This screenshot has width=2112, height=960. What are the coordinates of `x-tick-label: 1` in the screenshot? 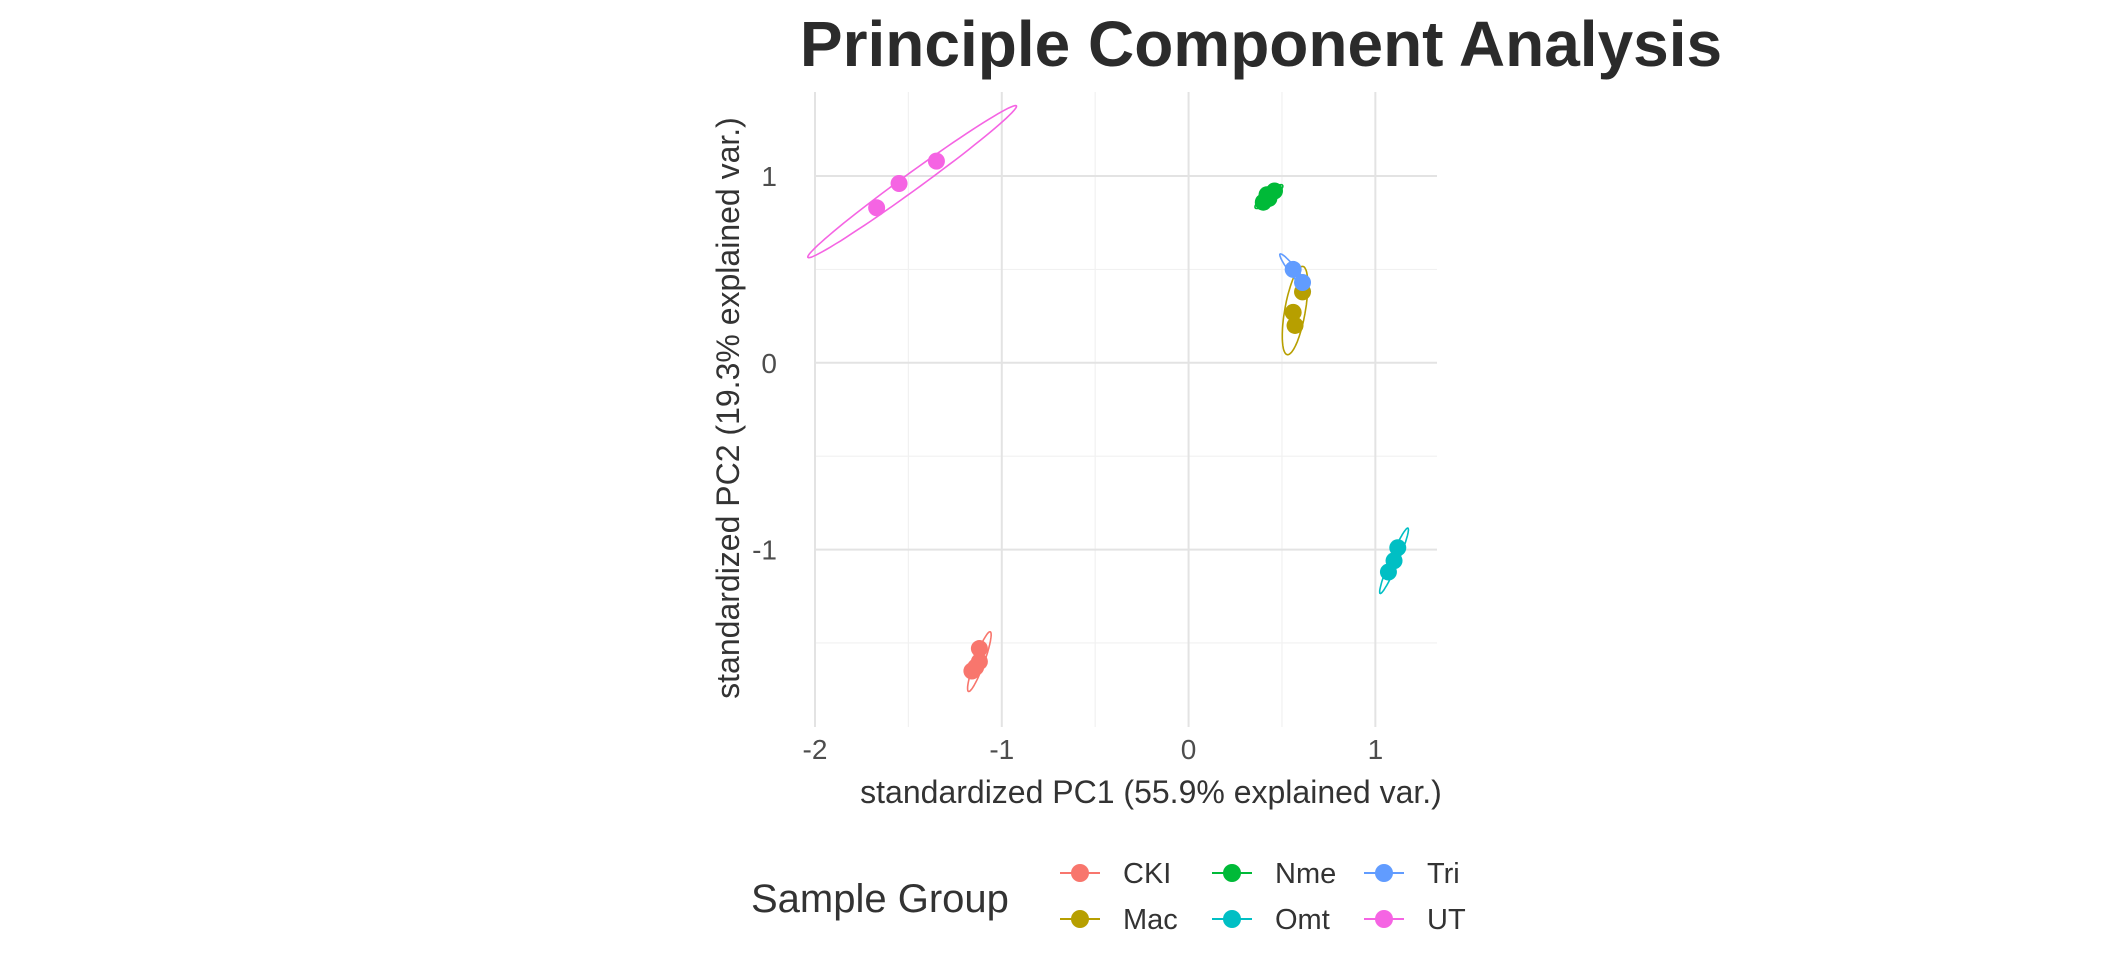 It's located at (1376, 749).